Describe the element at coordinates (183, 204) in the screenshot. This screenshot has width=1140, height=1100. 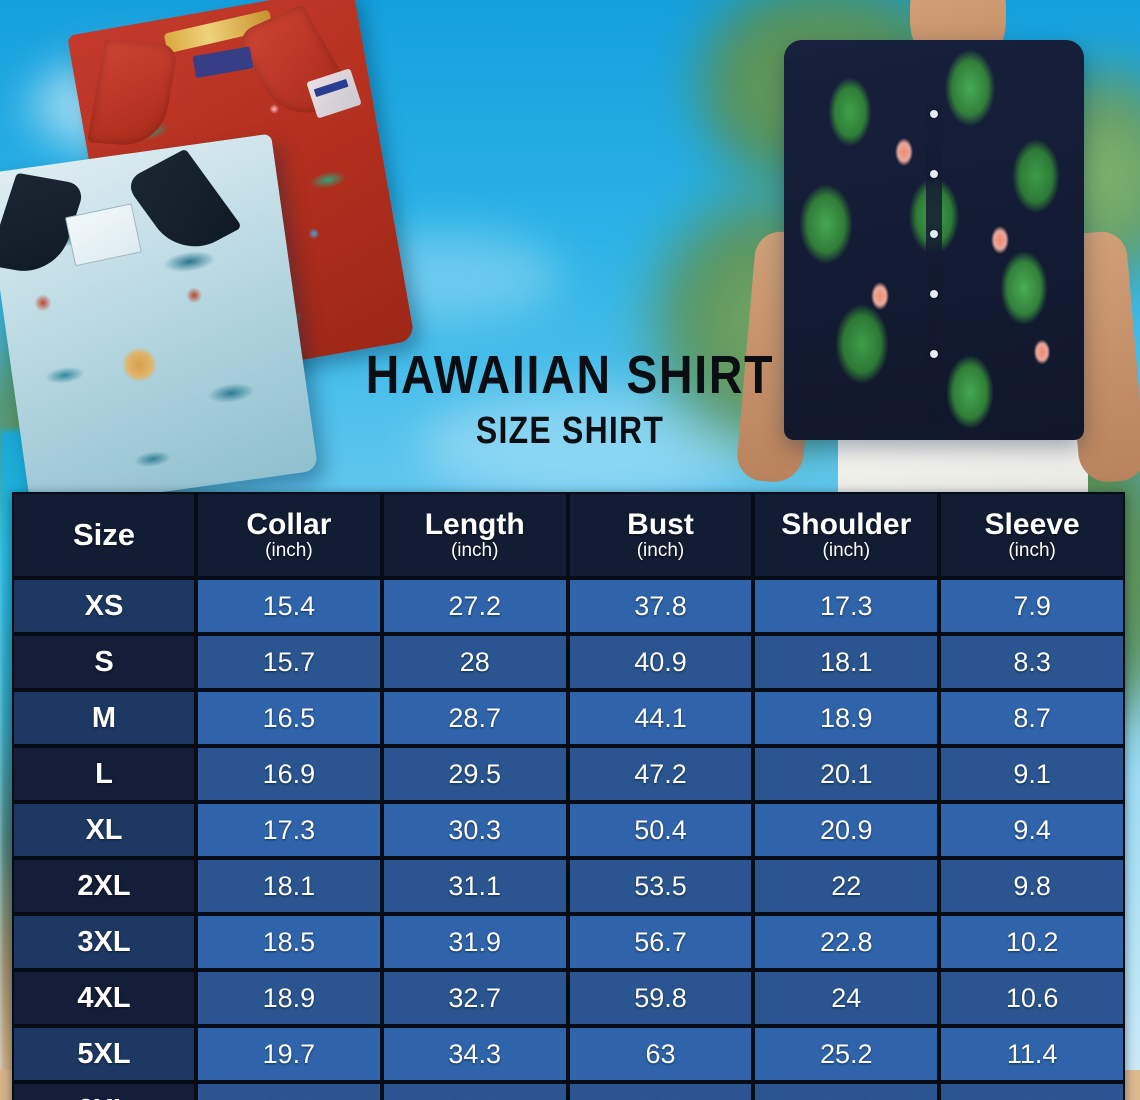
I see `shirt-collar-right` at that location.